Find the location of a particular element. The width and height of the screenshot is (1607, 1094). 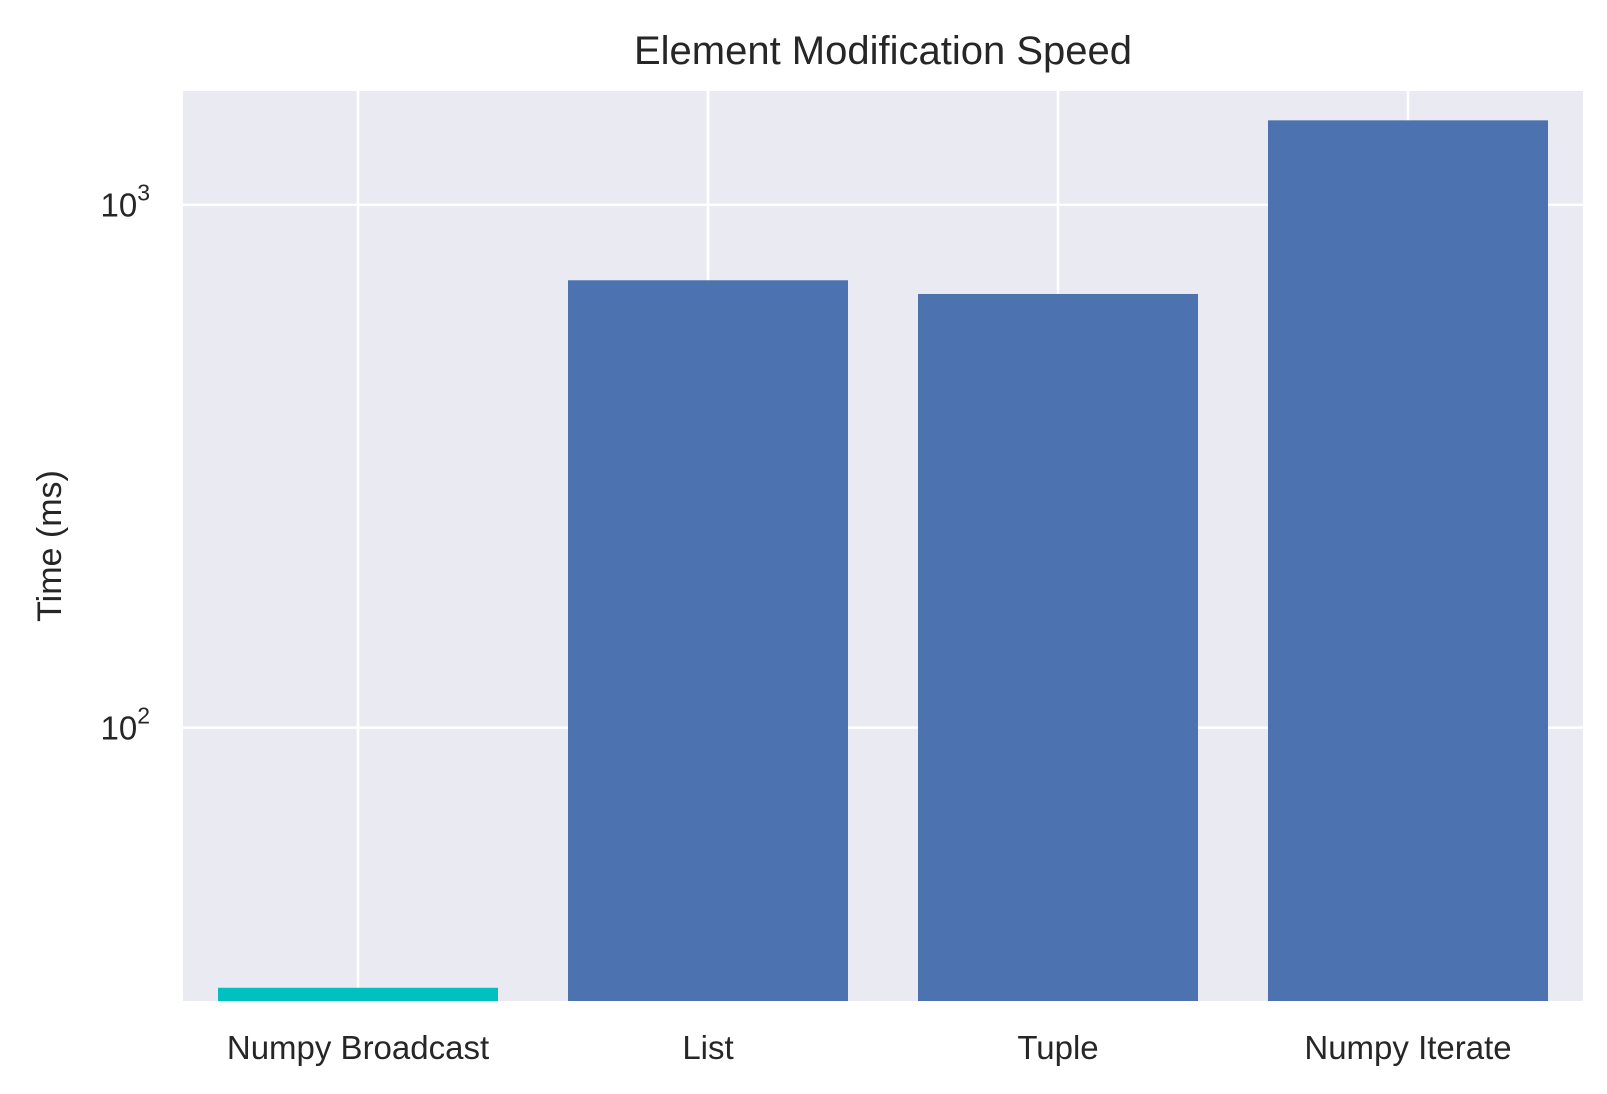

bar-numpy-broadcast is located at coordinates (358, 994).